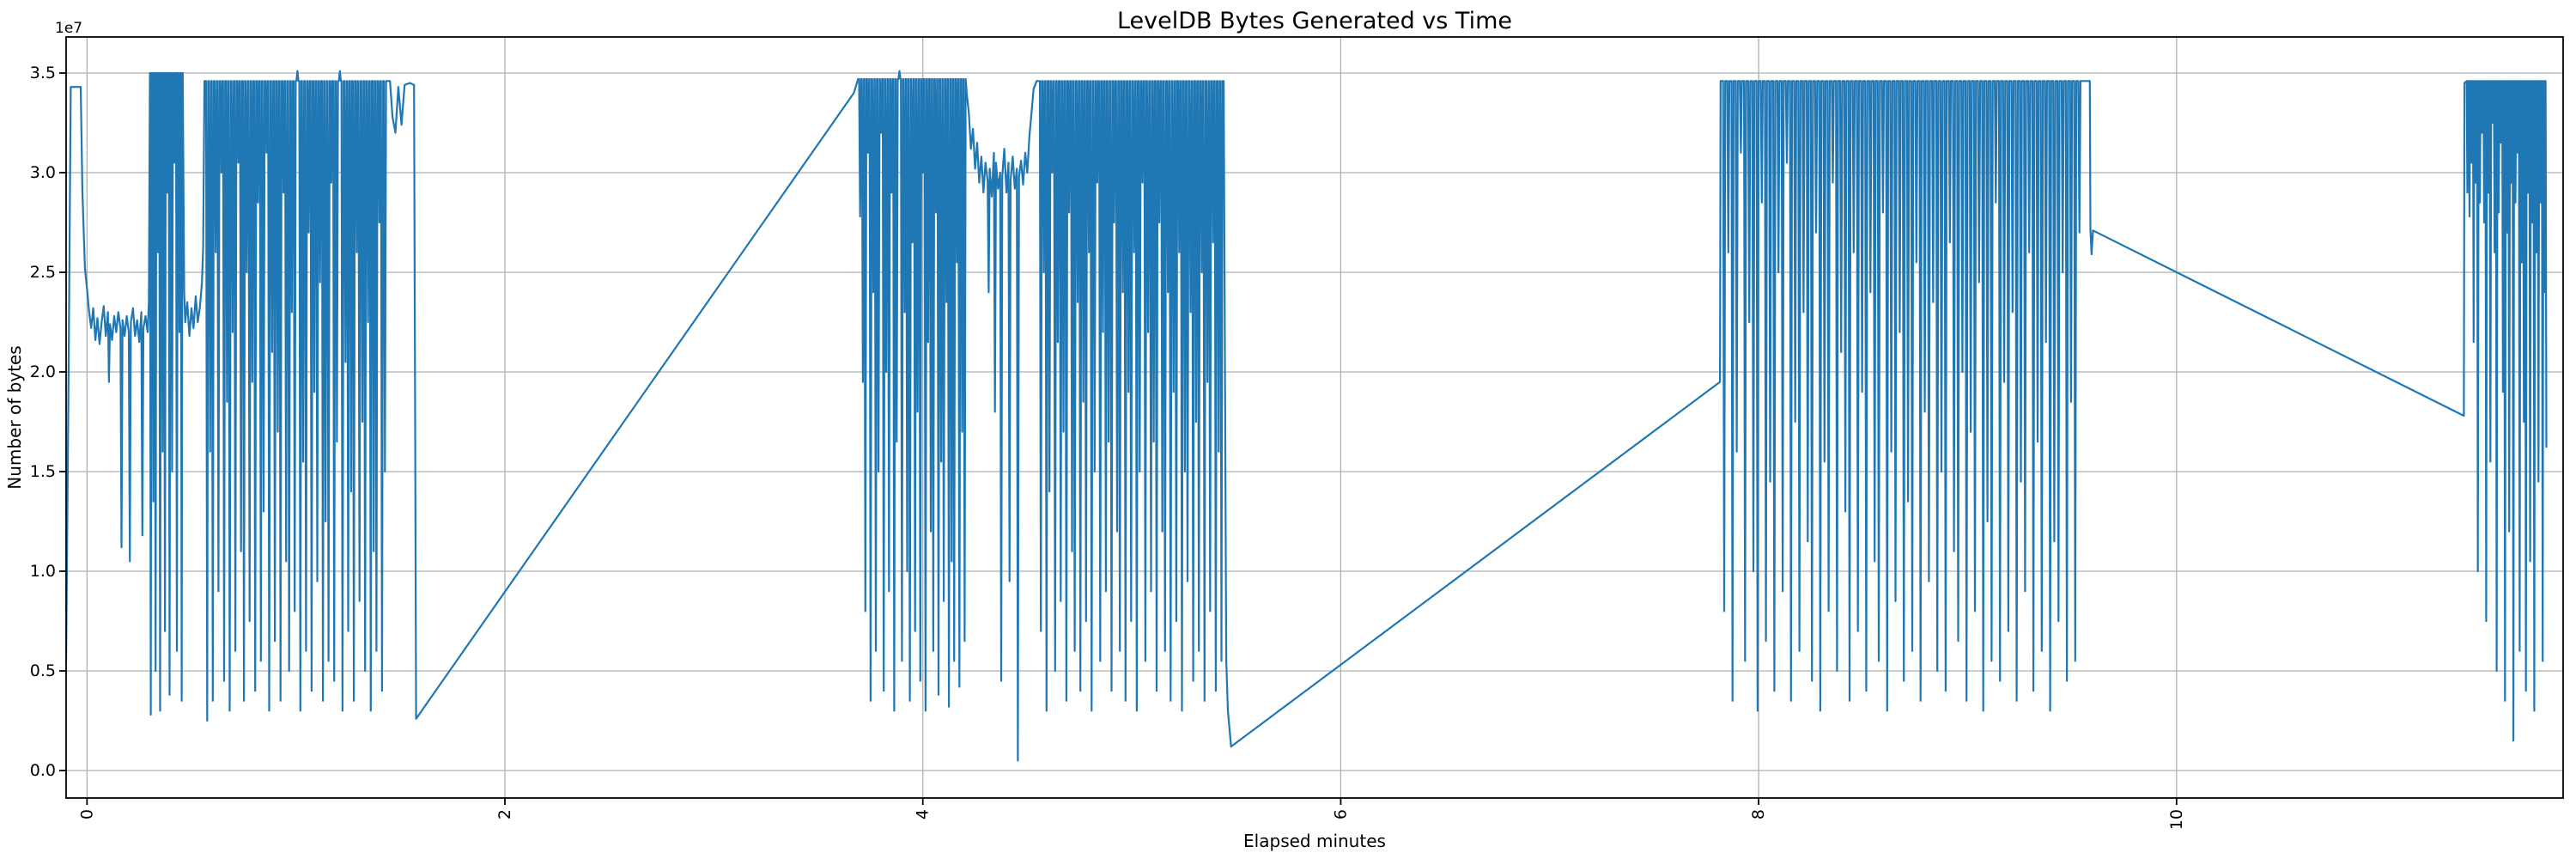 The image size is (2576, 859). What do you see at coordinates (43, 671) in the screenshot?
I see `y-tick-label: 0.5` at bounding box center [43, 671].